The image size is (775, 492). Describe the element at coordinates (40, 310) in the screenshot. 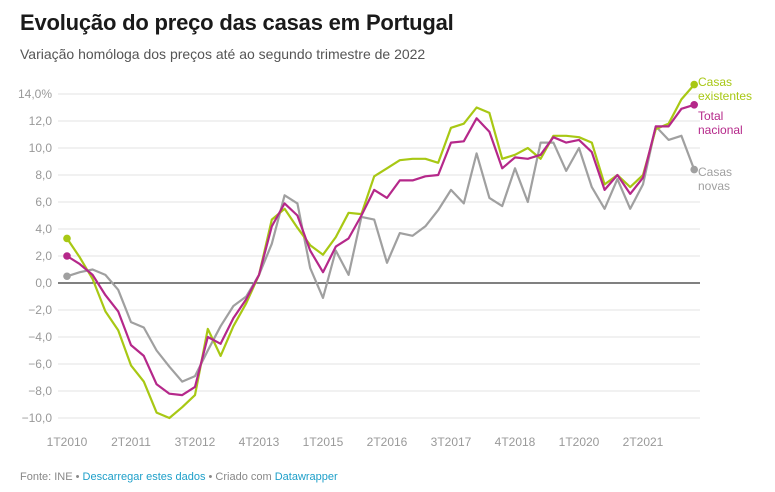

I see `y-tick-label: −2,0` at that location.